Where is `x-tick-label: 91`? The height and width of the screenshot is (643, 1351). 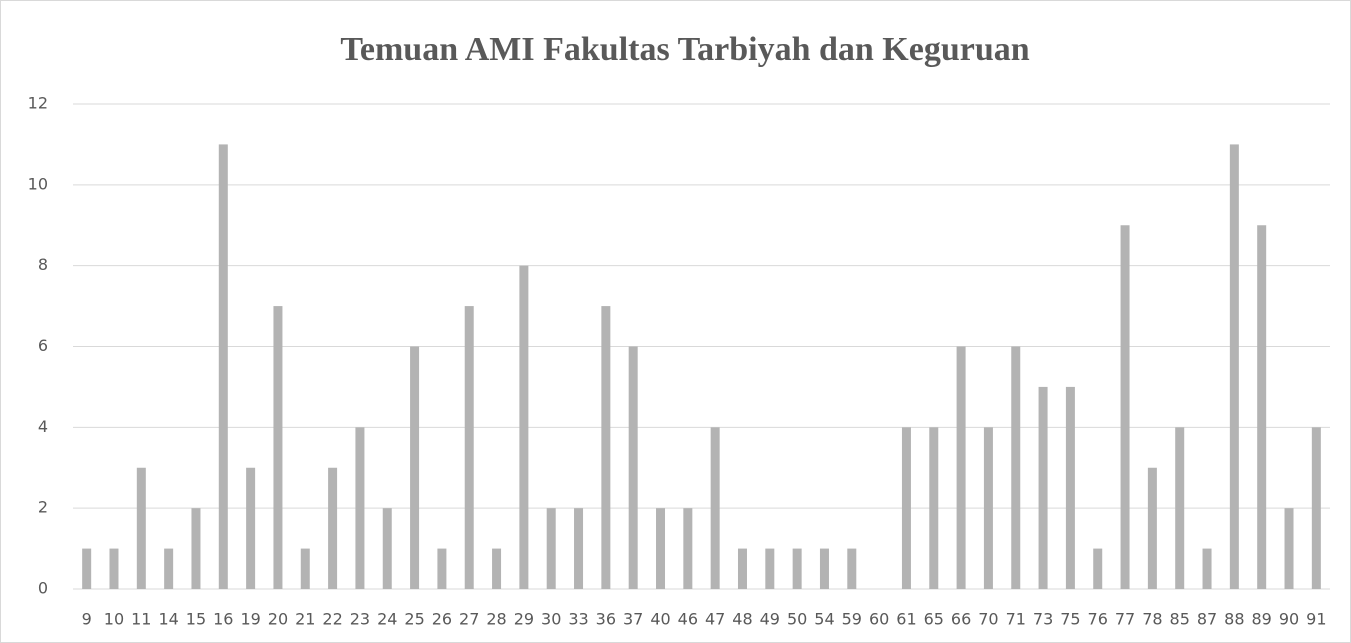
x-tick-label: 91 is located at coordinates (1316, 619).